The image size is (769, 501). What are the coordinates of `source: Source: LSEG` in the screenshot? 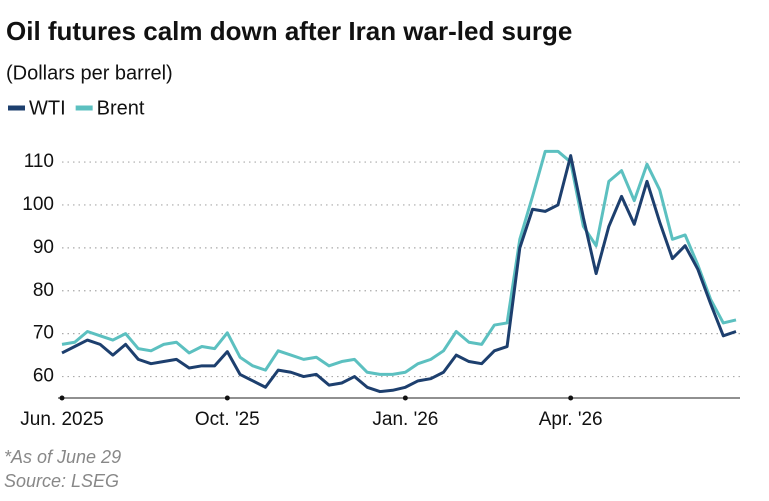 It's located at (61, 481).